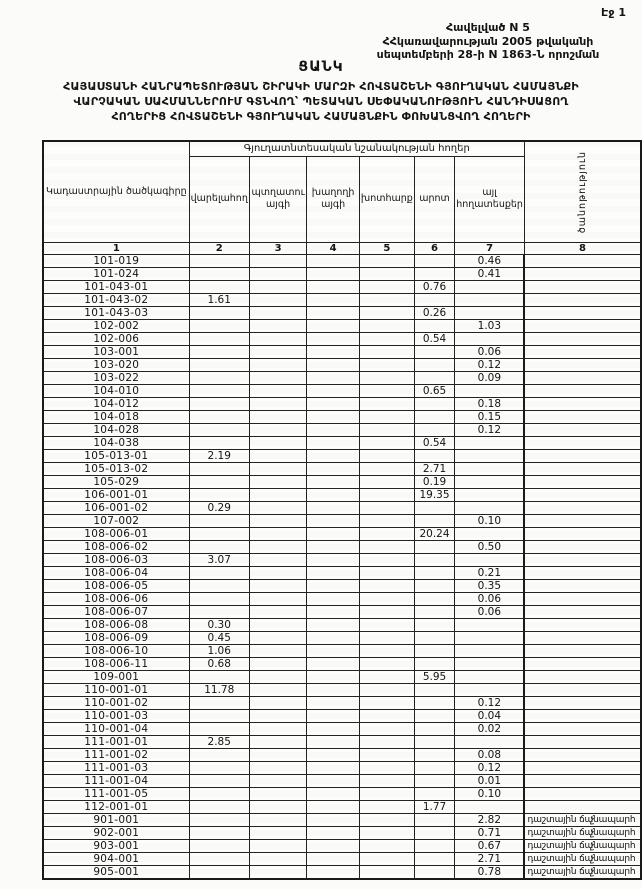  What do you see at coordinates (342, 273) in the screenshot?
I see `table-row: 101-024 0.41` at bounding box center [342, 273].